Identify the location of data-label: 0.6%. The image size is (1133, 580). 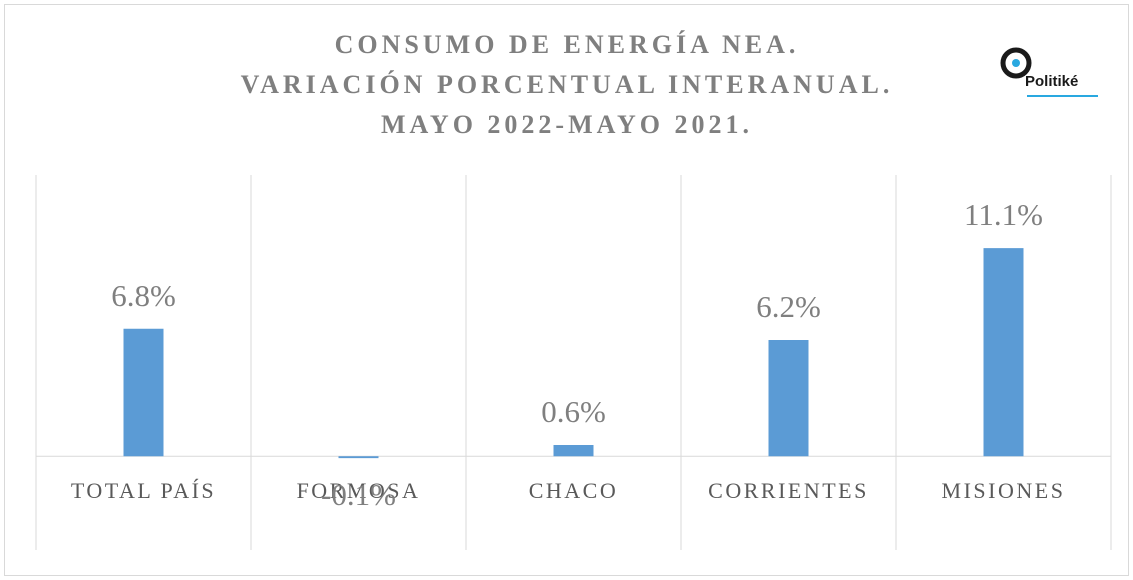
(573, 411).